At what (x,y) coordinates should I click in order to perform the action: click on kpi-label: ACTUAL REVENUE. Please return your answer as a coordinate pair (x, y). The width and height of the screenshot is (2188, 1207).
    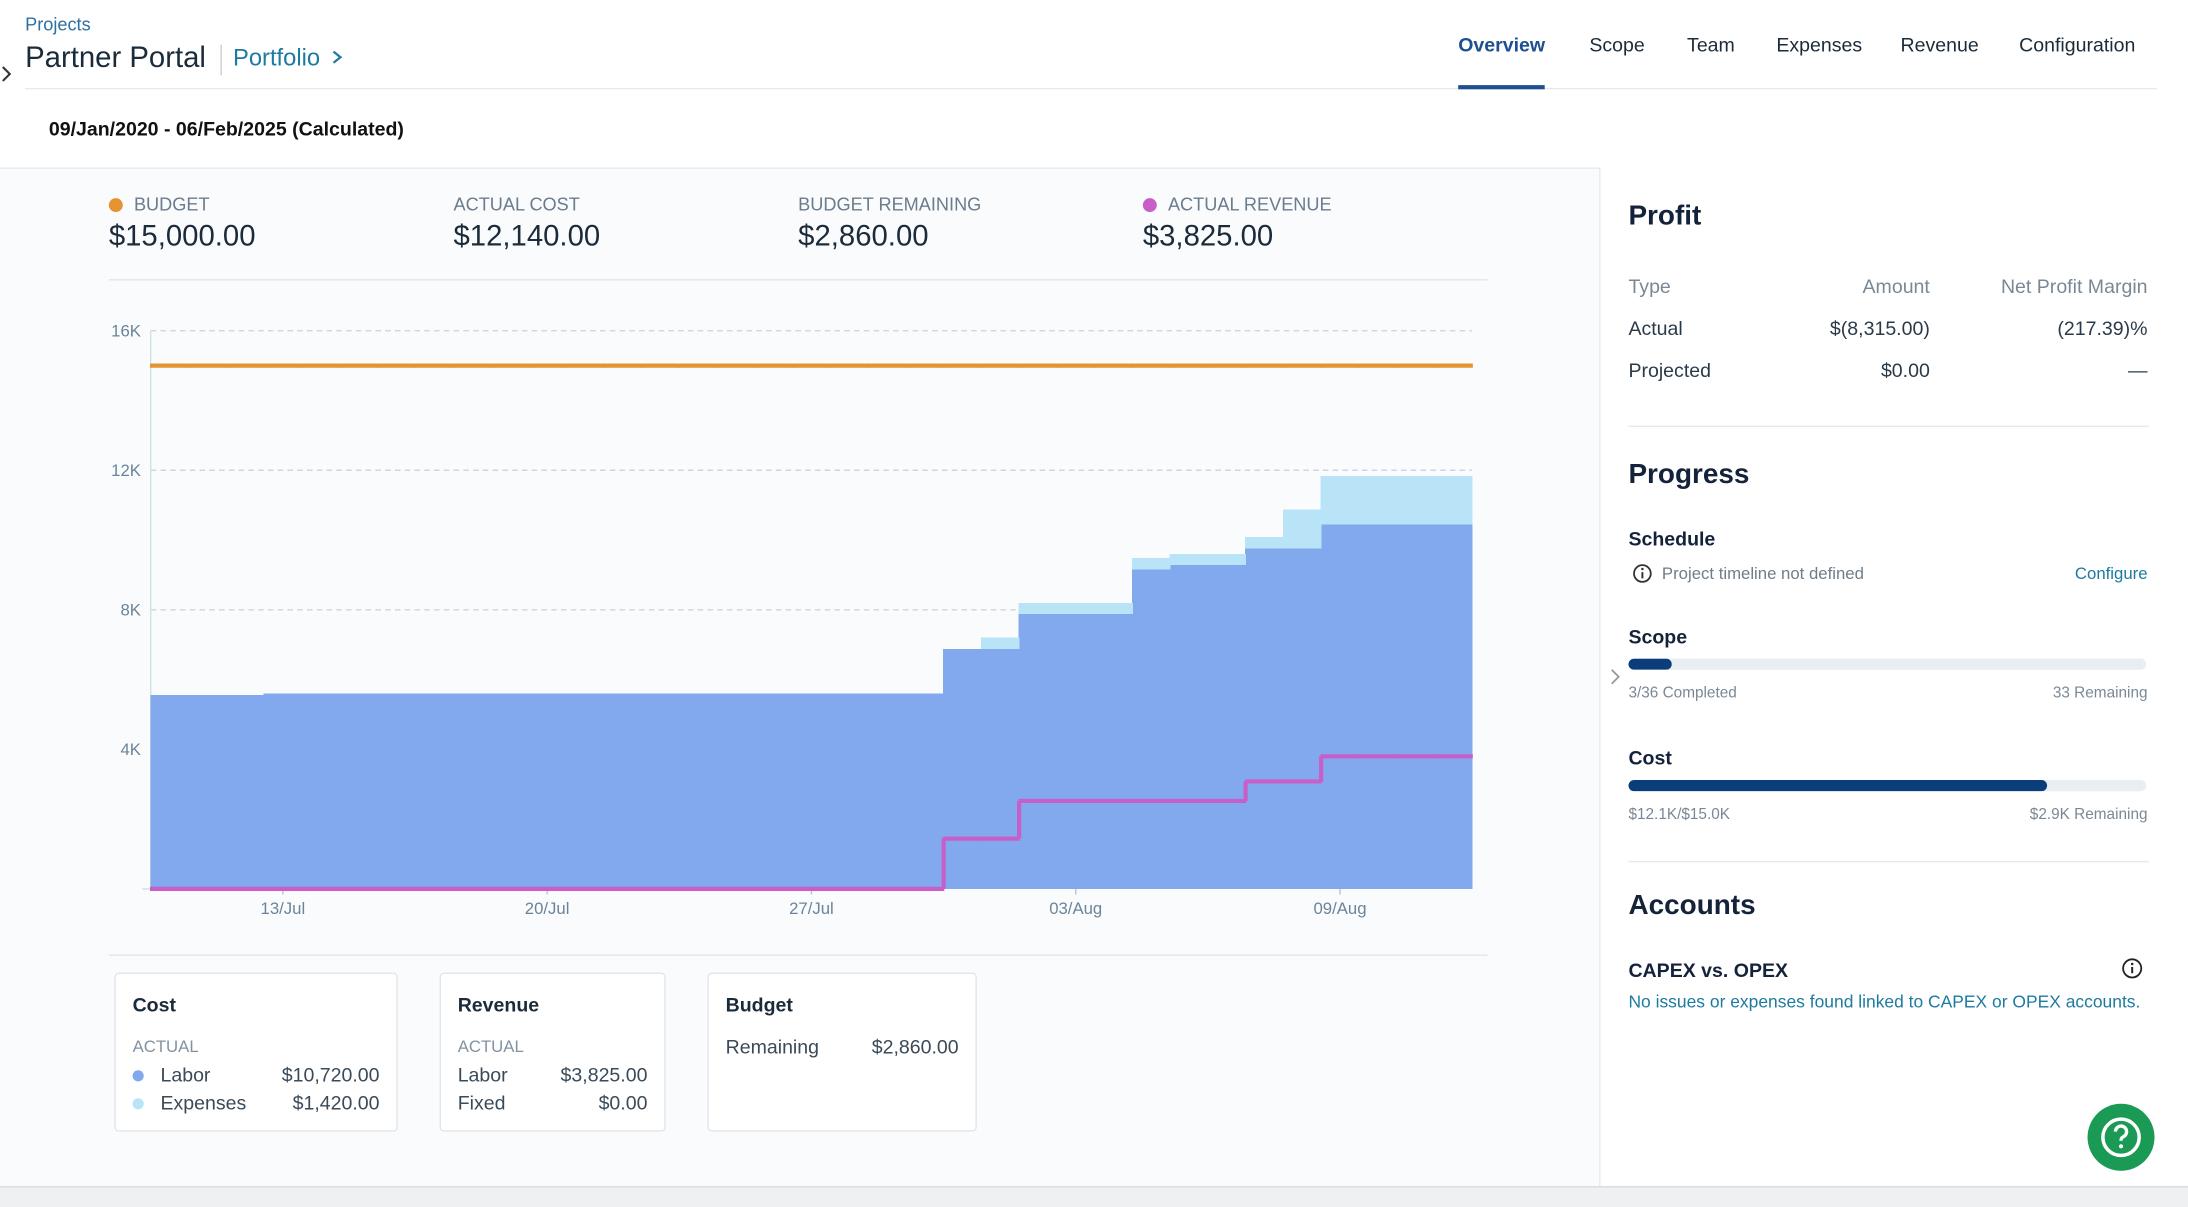
    Looking at the image, I should click on (1237, 204).